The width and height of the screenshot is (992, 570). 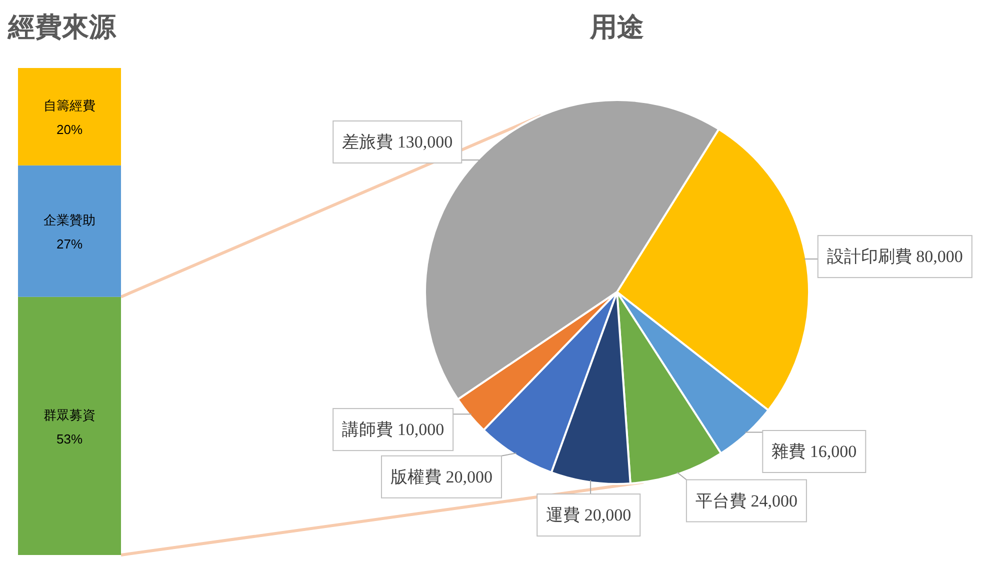 What do you see at coordinates (70, 220) in the screenshot?
I see `series-label: 企業贊助` at bounding box center [70, 220].